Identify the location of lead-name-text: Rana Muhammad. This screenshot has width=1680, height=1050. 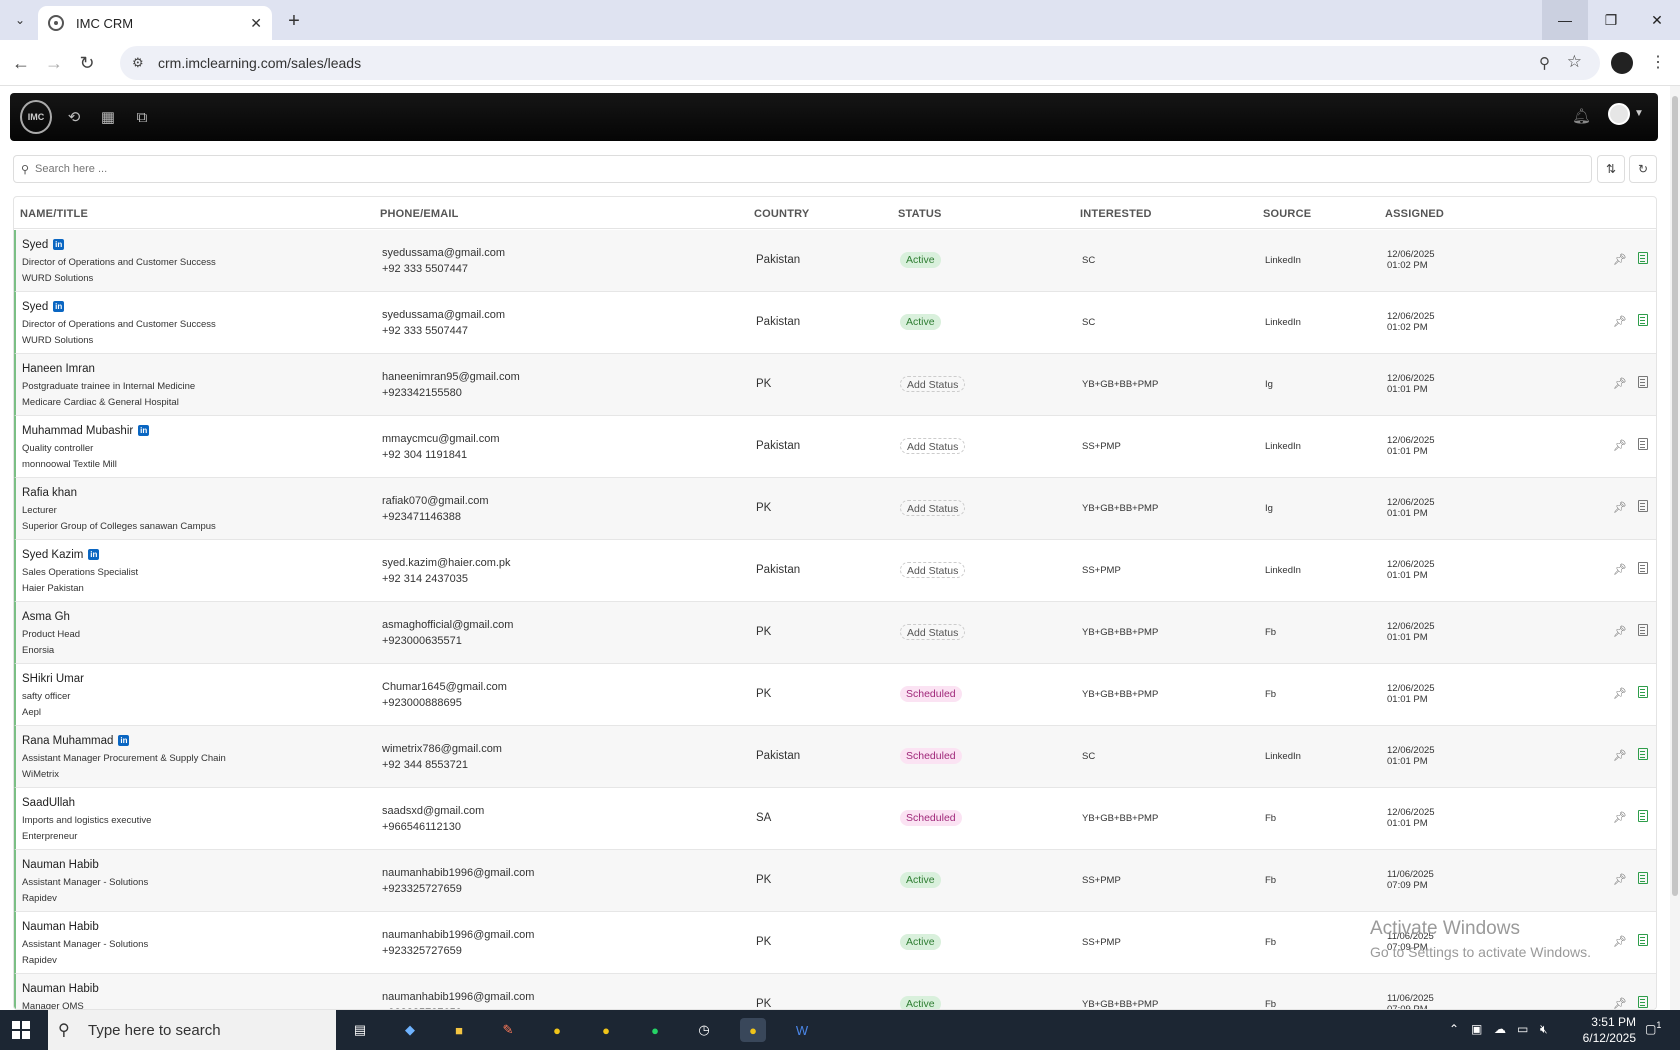
(68, 741).